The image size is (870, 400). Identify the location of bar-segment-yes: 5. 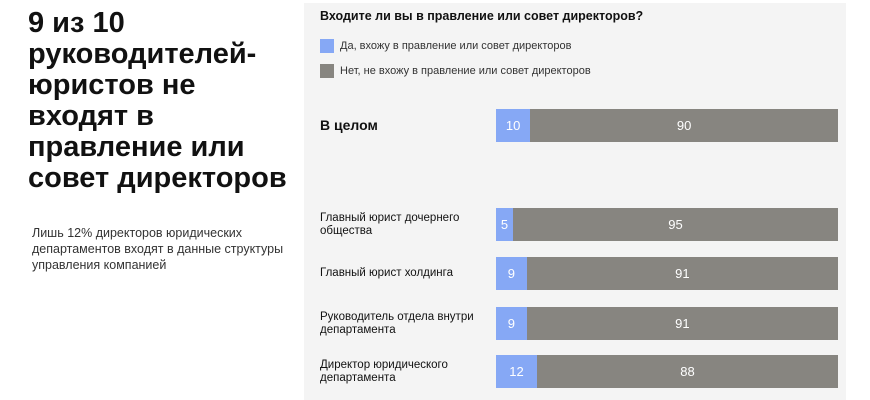
(505, 224).